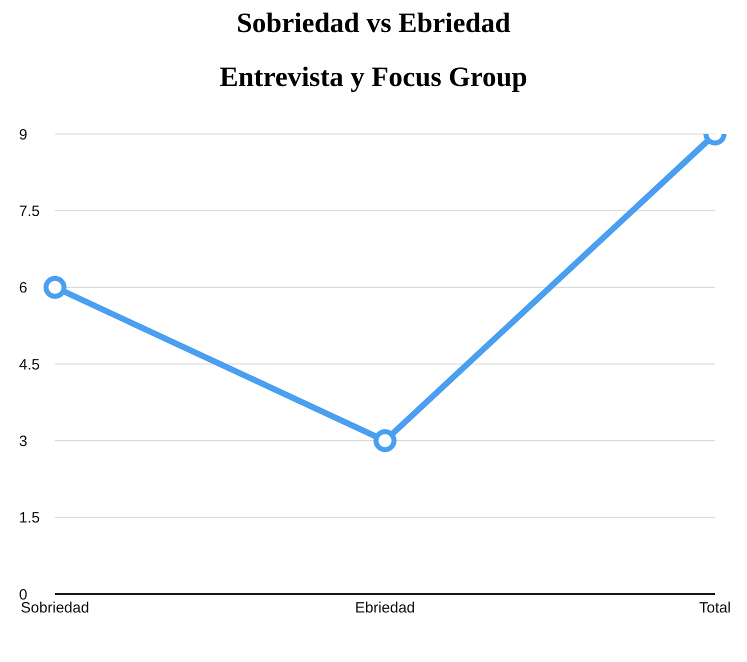 The height and width of the screenshot is (662, 747). I want to click on x-tick-label: Ebriedad, so click(385, 608).